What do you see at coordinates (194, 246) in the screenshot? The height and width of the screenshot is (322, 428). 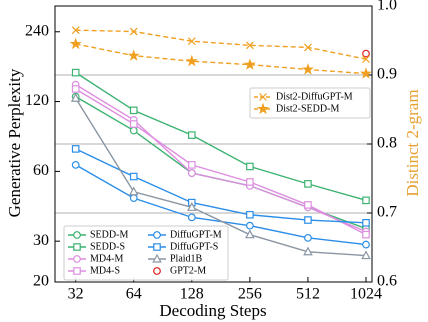 I see `legend-label: DiffuGPT-S` at bounding box center [194, 246].